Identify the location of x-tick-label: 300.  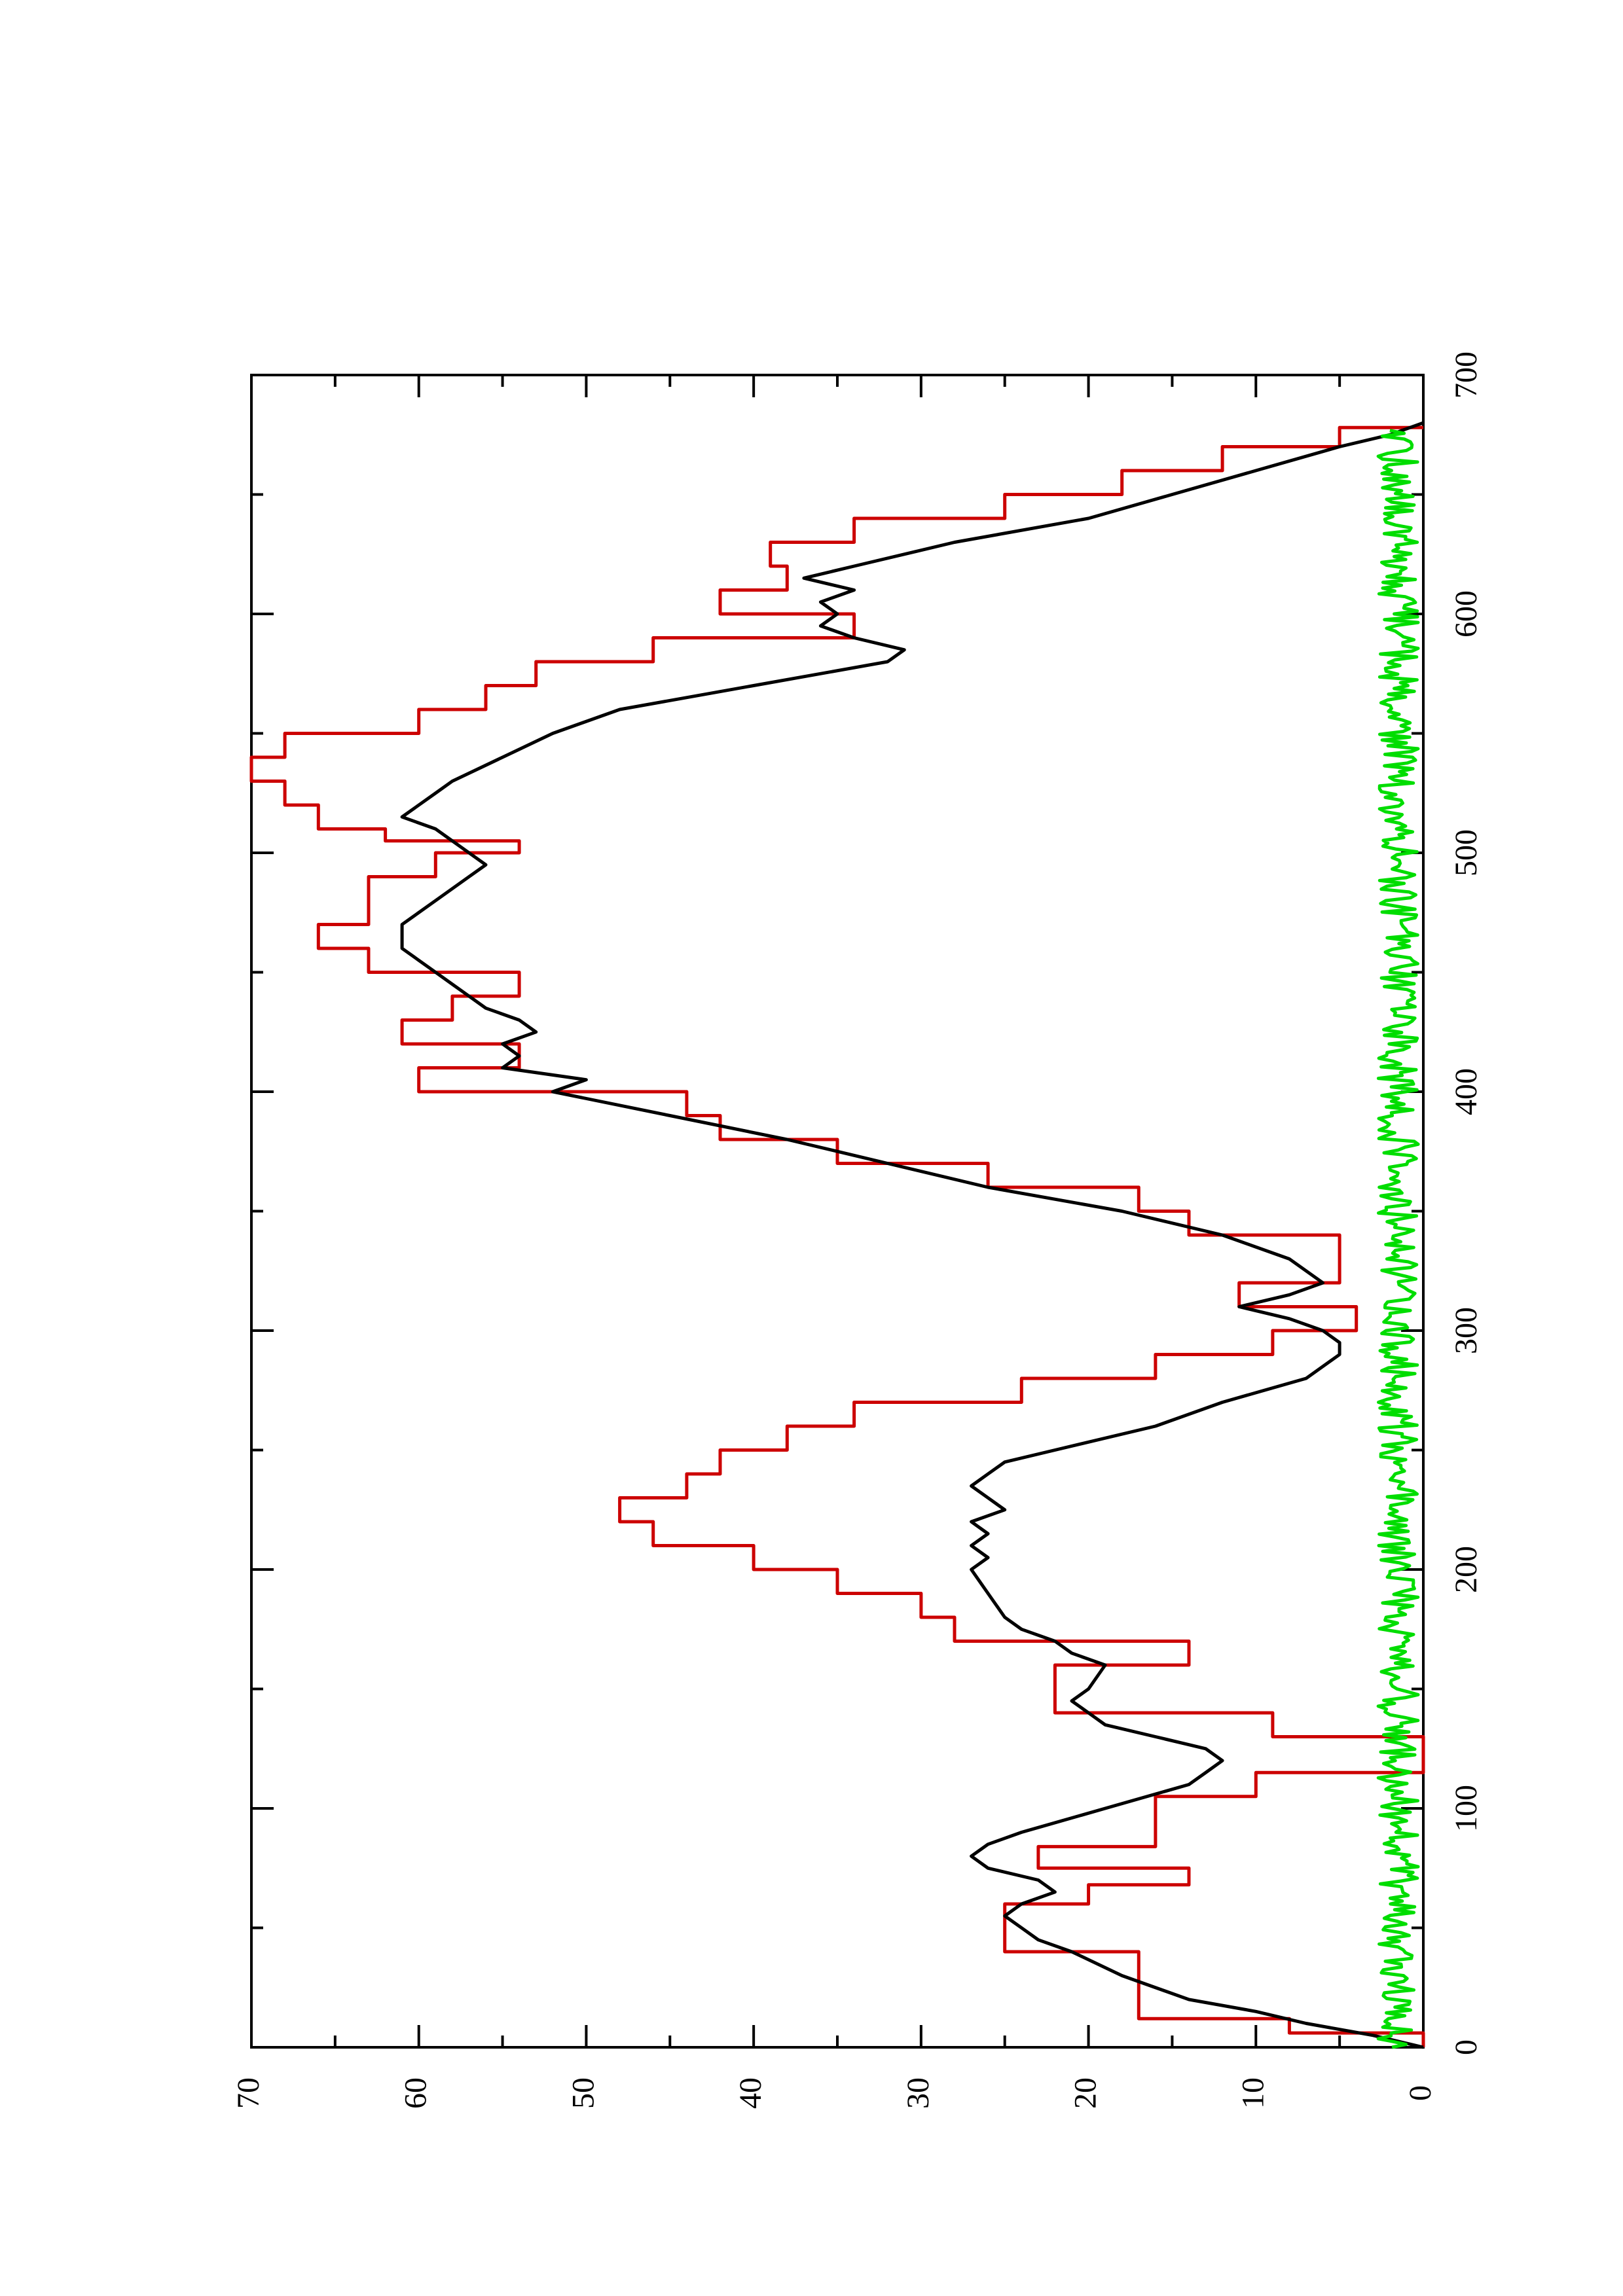
(1466, 1330).